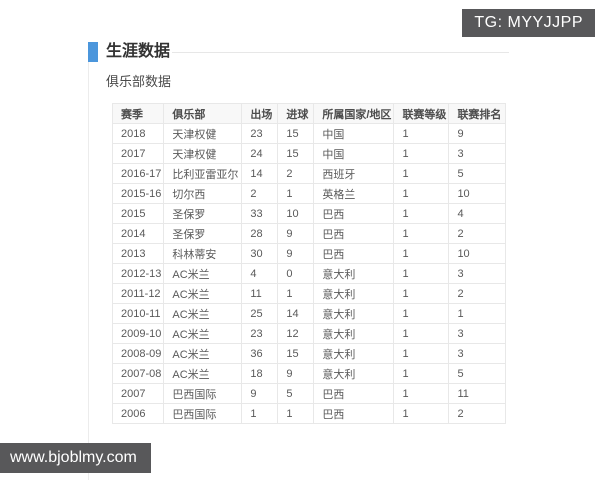  What do you see at coordinates (296, 113) in the screenshot?
I see `column-header: 进球` at bounding box center [296, 113].